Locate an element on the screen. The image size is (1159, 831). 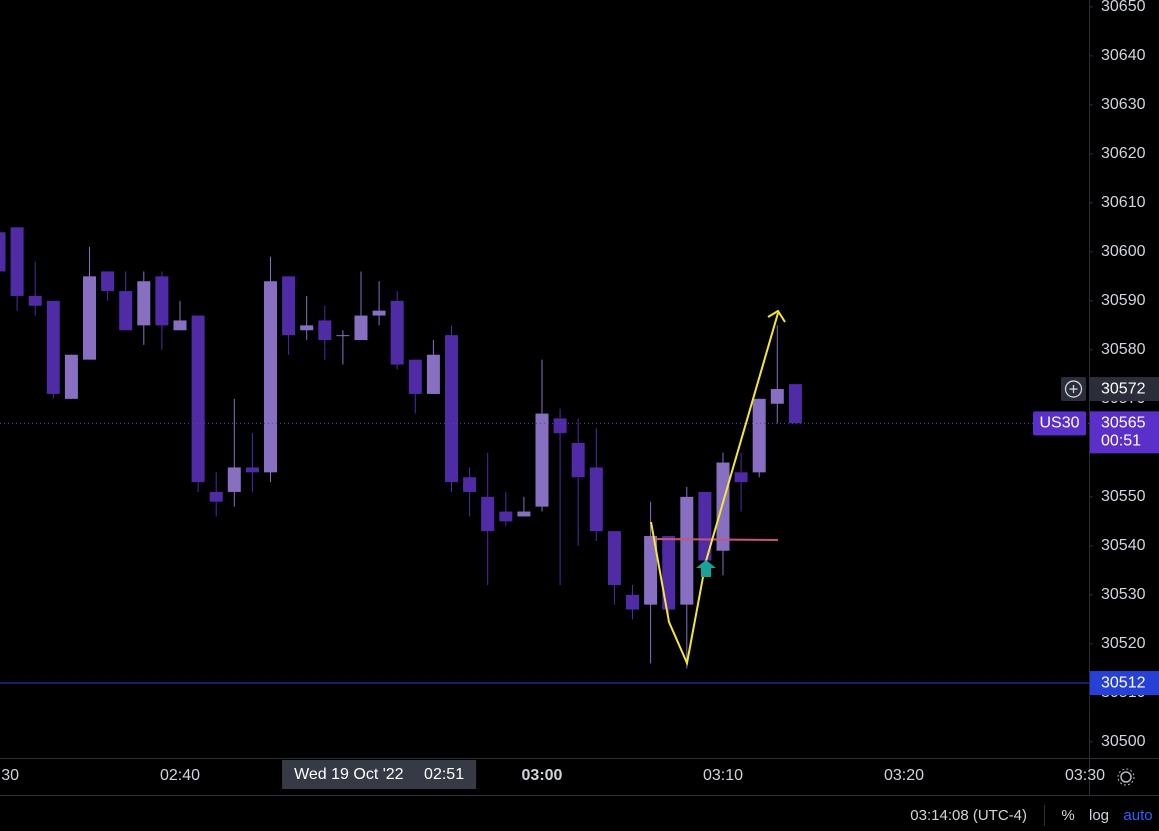
settings-icon is located at coordinates (1126, 777).